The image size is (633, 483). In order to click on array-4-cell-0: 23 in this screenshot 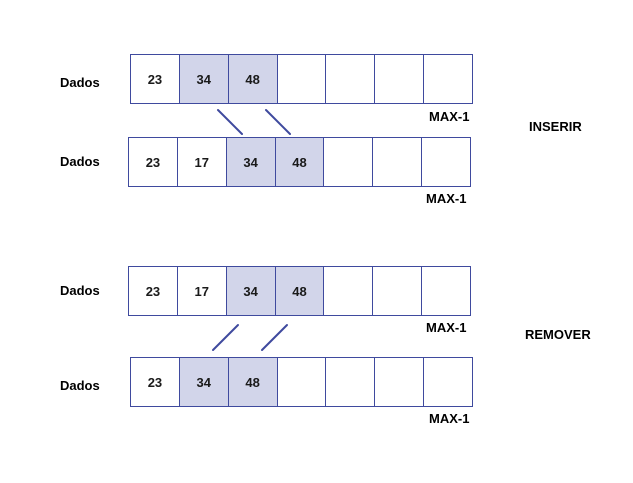, I will do `click(155, 382)`.